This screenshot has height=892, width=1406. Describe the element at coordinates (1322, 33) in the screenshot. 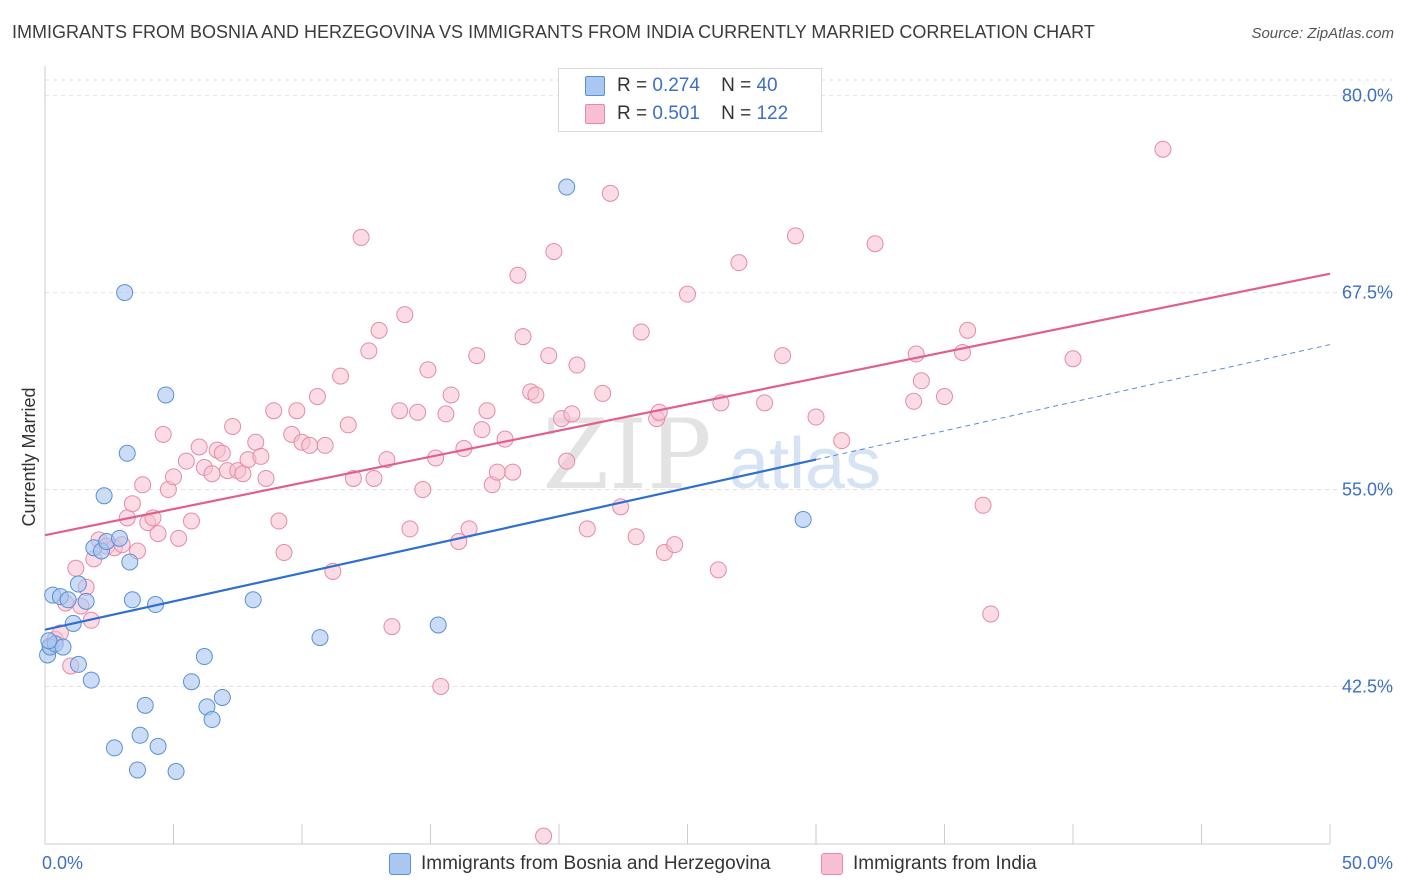

I see `source-label: Source: ZipAtlas.com` at that location.